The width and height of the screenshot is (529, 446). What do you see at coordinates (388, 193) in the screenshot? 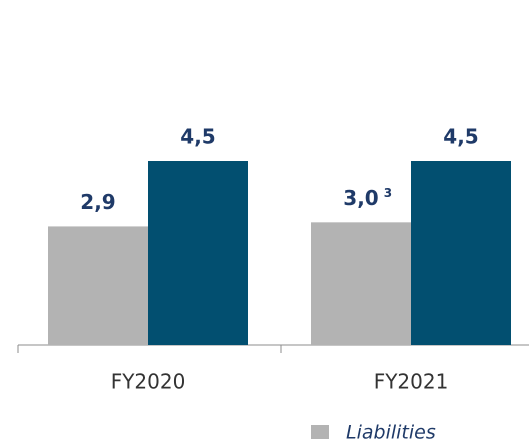
I see `footnote-mark: 3` at bounding box center [388, 193].